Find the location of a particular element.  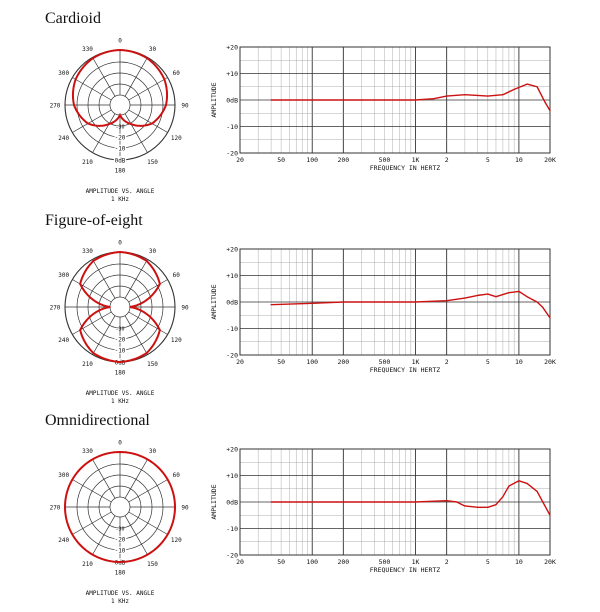

x-tick-label: 50 is located at coordinates (281, 362).